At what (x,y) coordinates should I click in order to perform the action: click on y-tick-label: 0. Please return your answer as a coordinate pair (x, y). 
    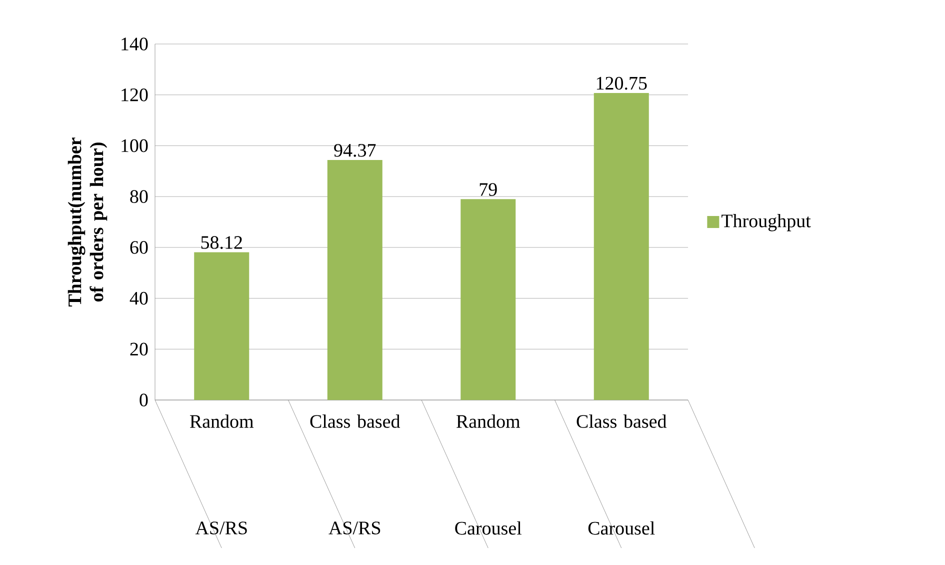
    Looking at the image, I should click on (144, 400).